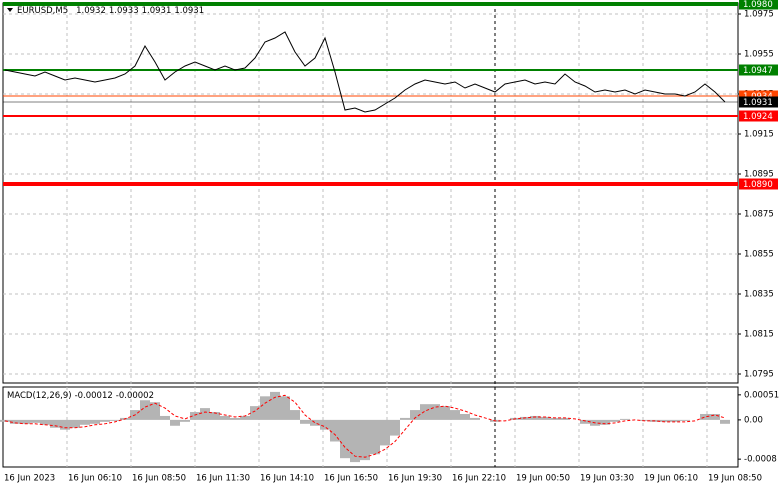 This screenshot has height=489, width=781. I want to click on level-label: 1.0947, so click(758, 71).